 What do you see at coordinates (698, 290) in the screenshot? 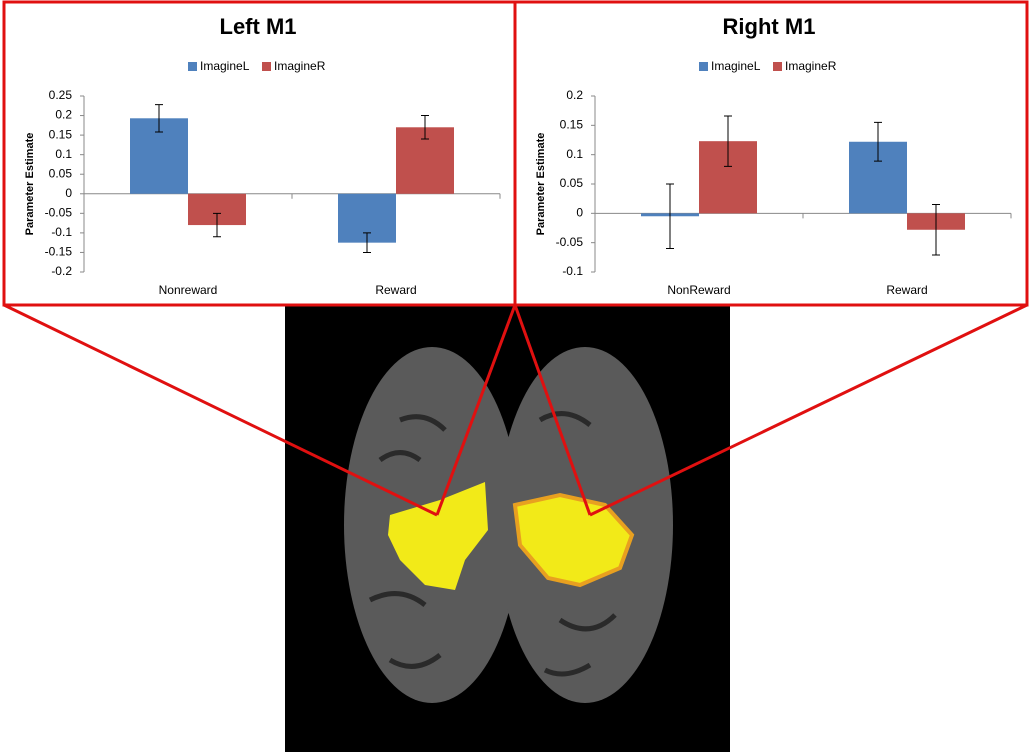
I see `x-tick-label: NonReward` at bounding box center [698, 290].